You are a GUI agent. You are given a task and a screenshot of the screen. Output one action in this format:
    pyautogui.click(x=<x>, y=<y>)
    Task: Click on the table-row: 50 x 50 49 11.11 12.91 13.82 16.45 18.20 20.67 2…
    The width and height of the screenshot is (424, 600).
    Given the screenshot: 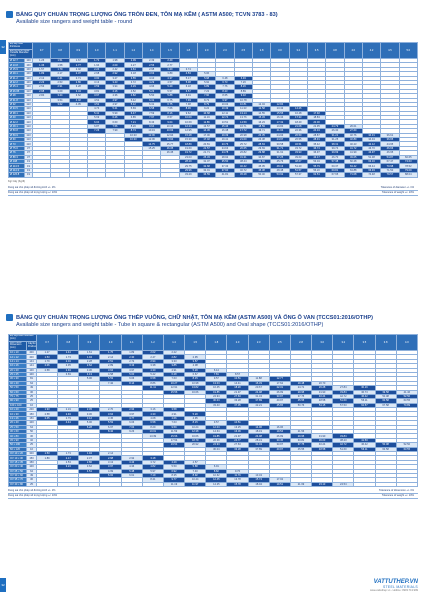 What is the action you would take?
    pyautogui.click(x=213, y=388)
    